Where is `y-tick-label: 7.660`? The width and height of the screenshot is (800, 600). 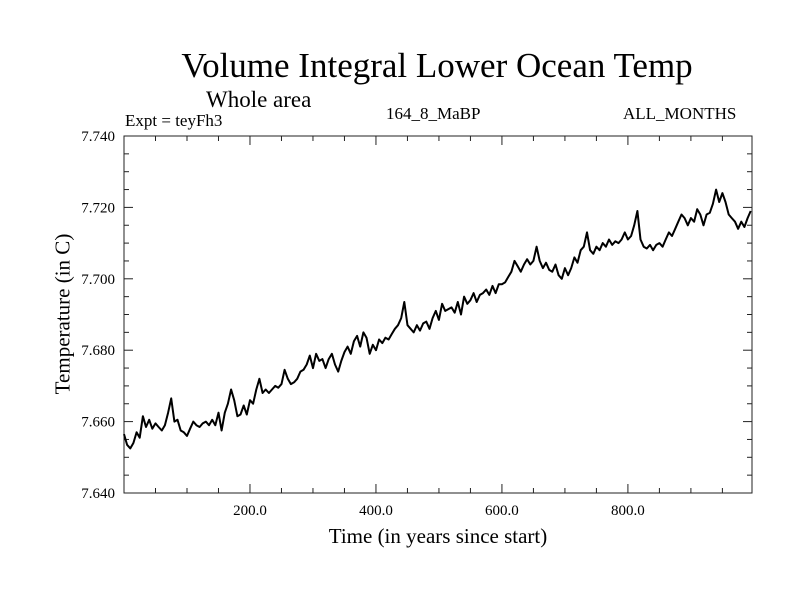
y-tick-label: 7.660 is located at coordinates (98, 423).